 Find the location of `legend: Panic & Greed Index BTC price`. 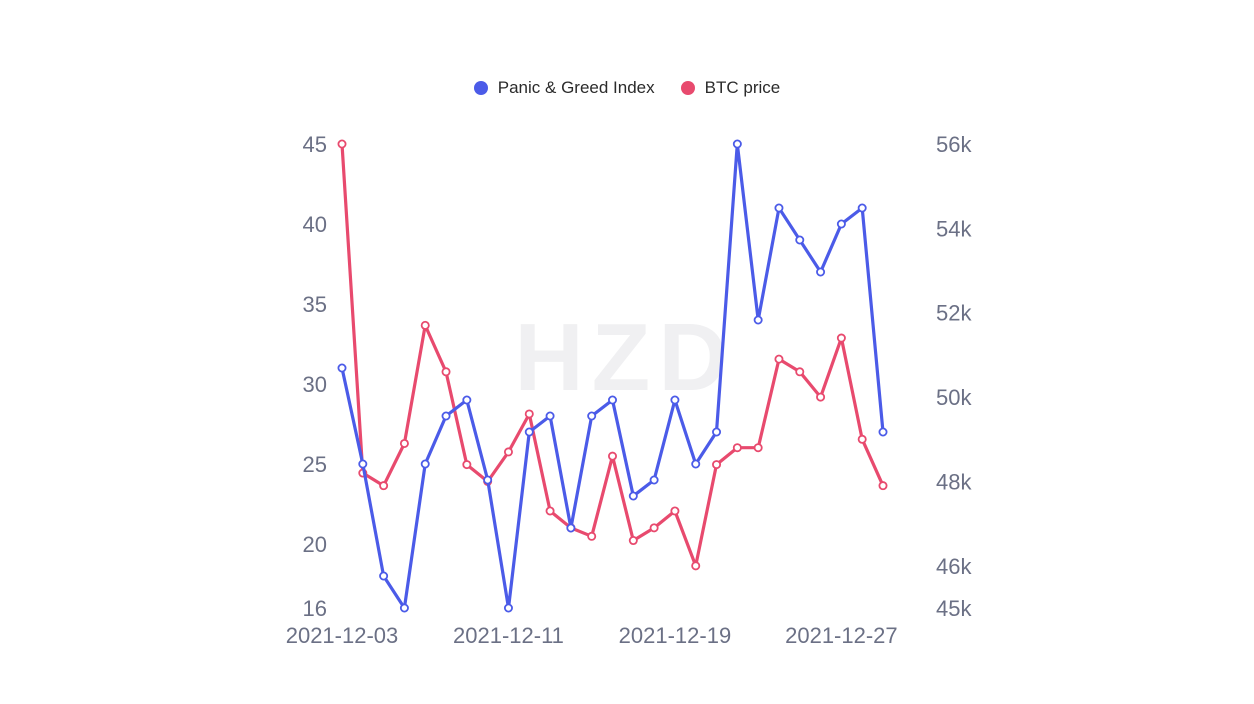

legend: Panic & Greed Index BTC price is located at coordinates (627, 88).